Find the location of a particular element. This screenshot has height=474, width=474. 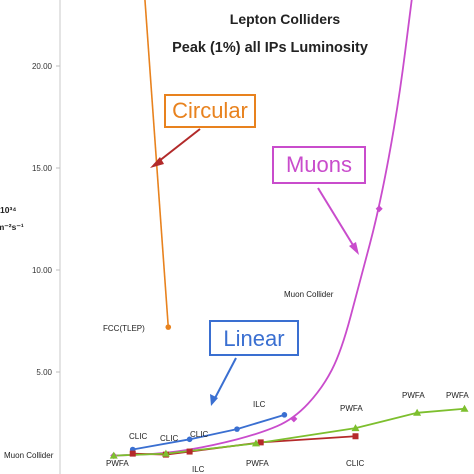

linear-arrow-head is located at coordinates (214, 400).